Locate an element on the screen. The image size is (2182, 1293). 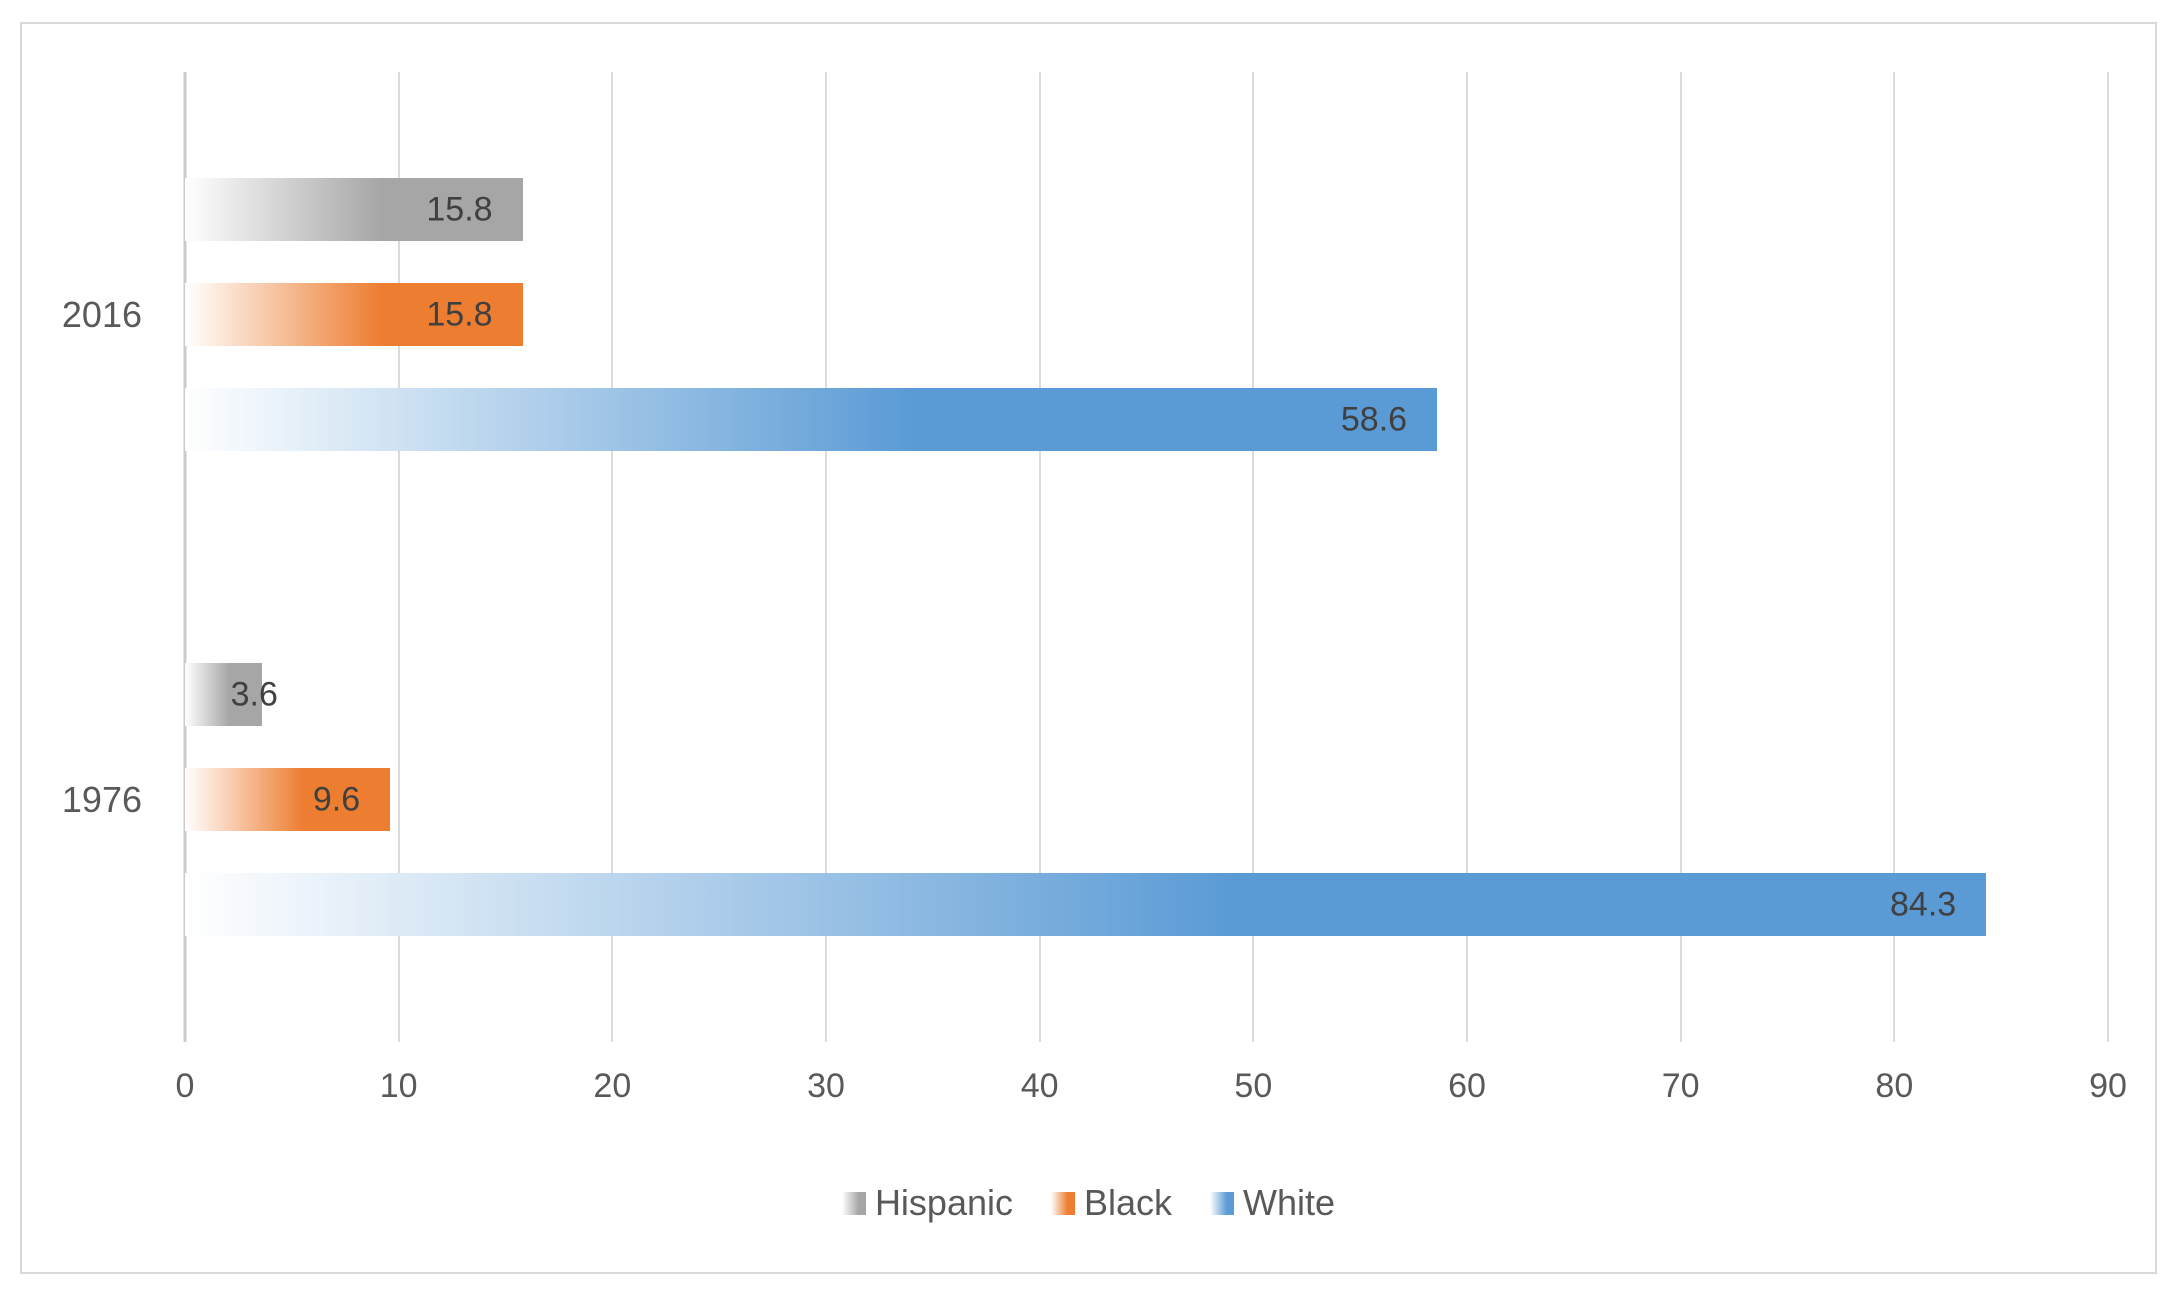
bar-2016-hispanic: 15.8 is located at coordinates (354, 209).